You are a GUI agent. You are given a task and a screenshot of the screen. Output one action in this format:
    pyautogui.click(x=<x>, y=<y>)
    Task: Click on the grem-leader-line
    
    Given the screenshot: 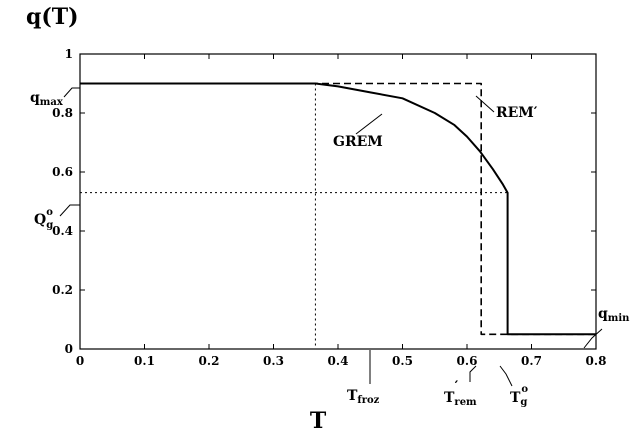 What is the action you would take?
    pyautogui.click(x=369, y=124)
    